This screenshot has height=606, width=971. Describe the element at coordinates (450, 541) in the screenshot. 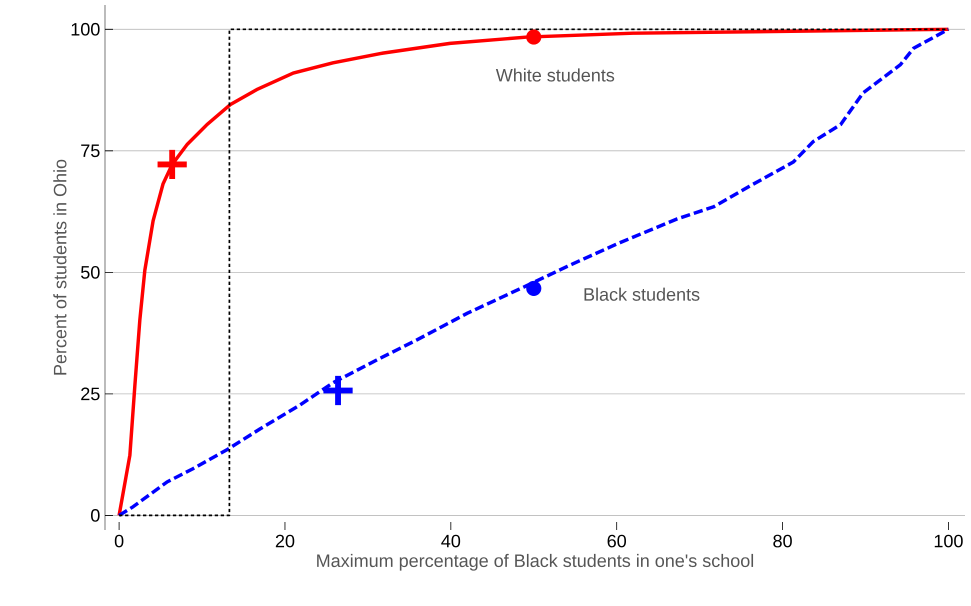

I see `x-tick-label: 40` at that location.